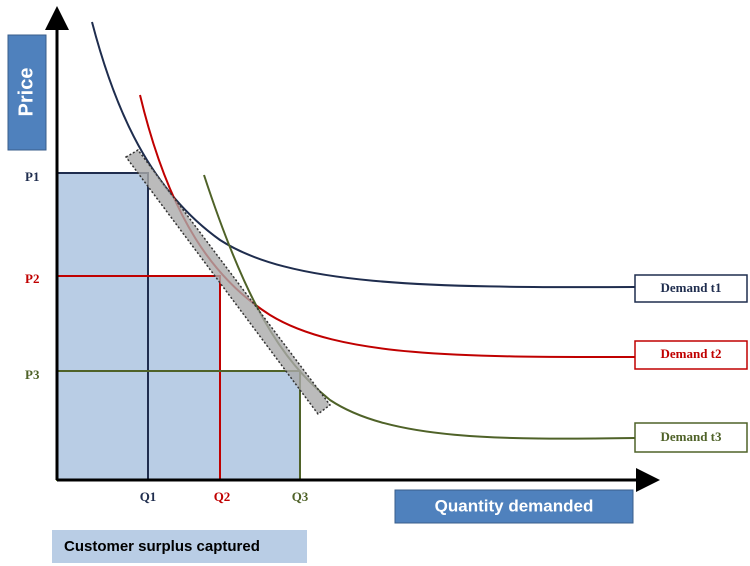  Describe the element at coordinates (32, 278) in the screenshot. I see `price-label: P2` at that location.